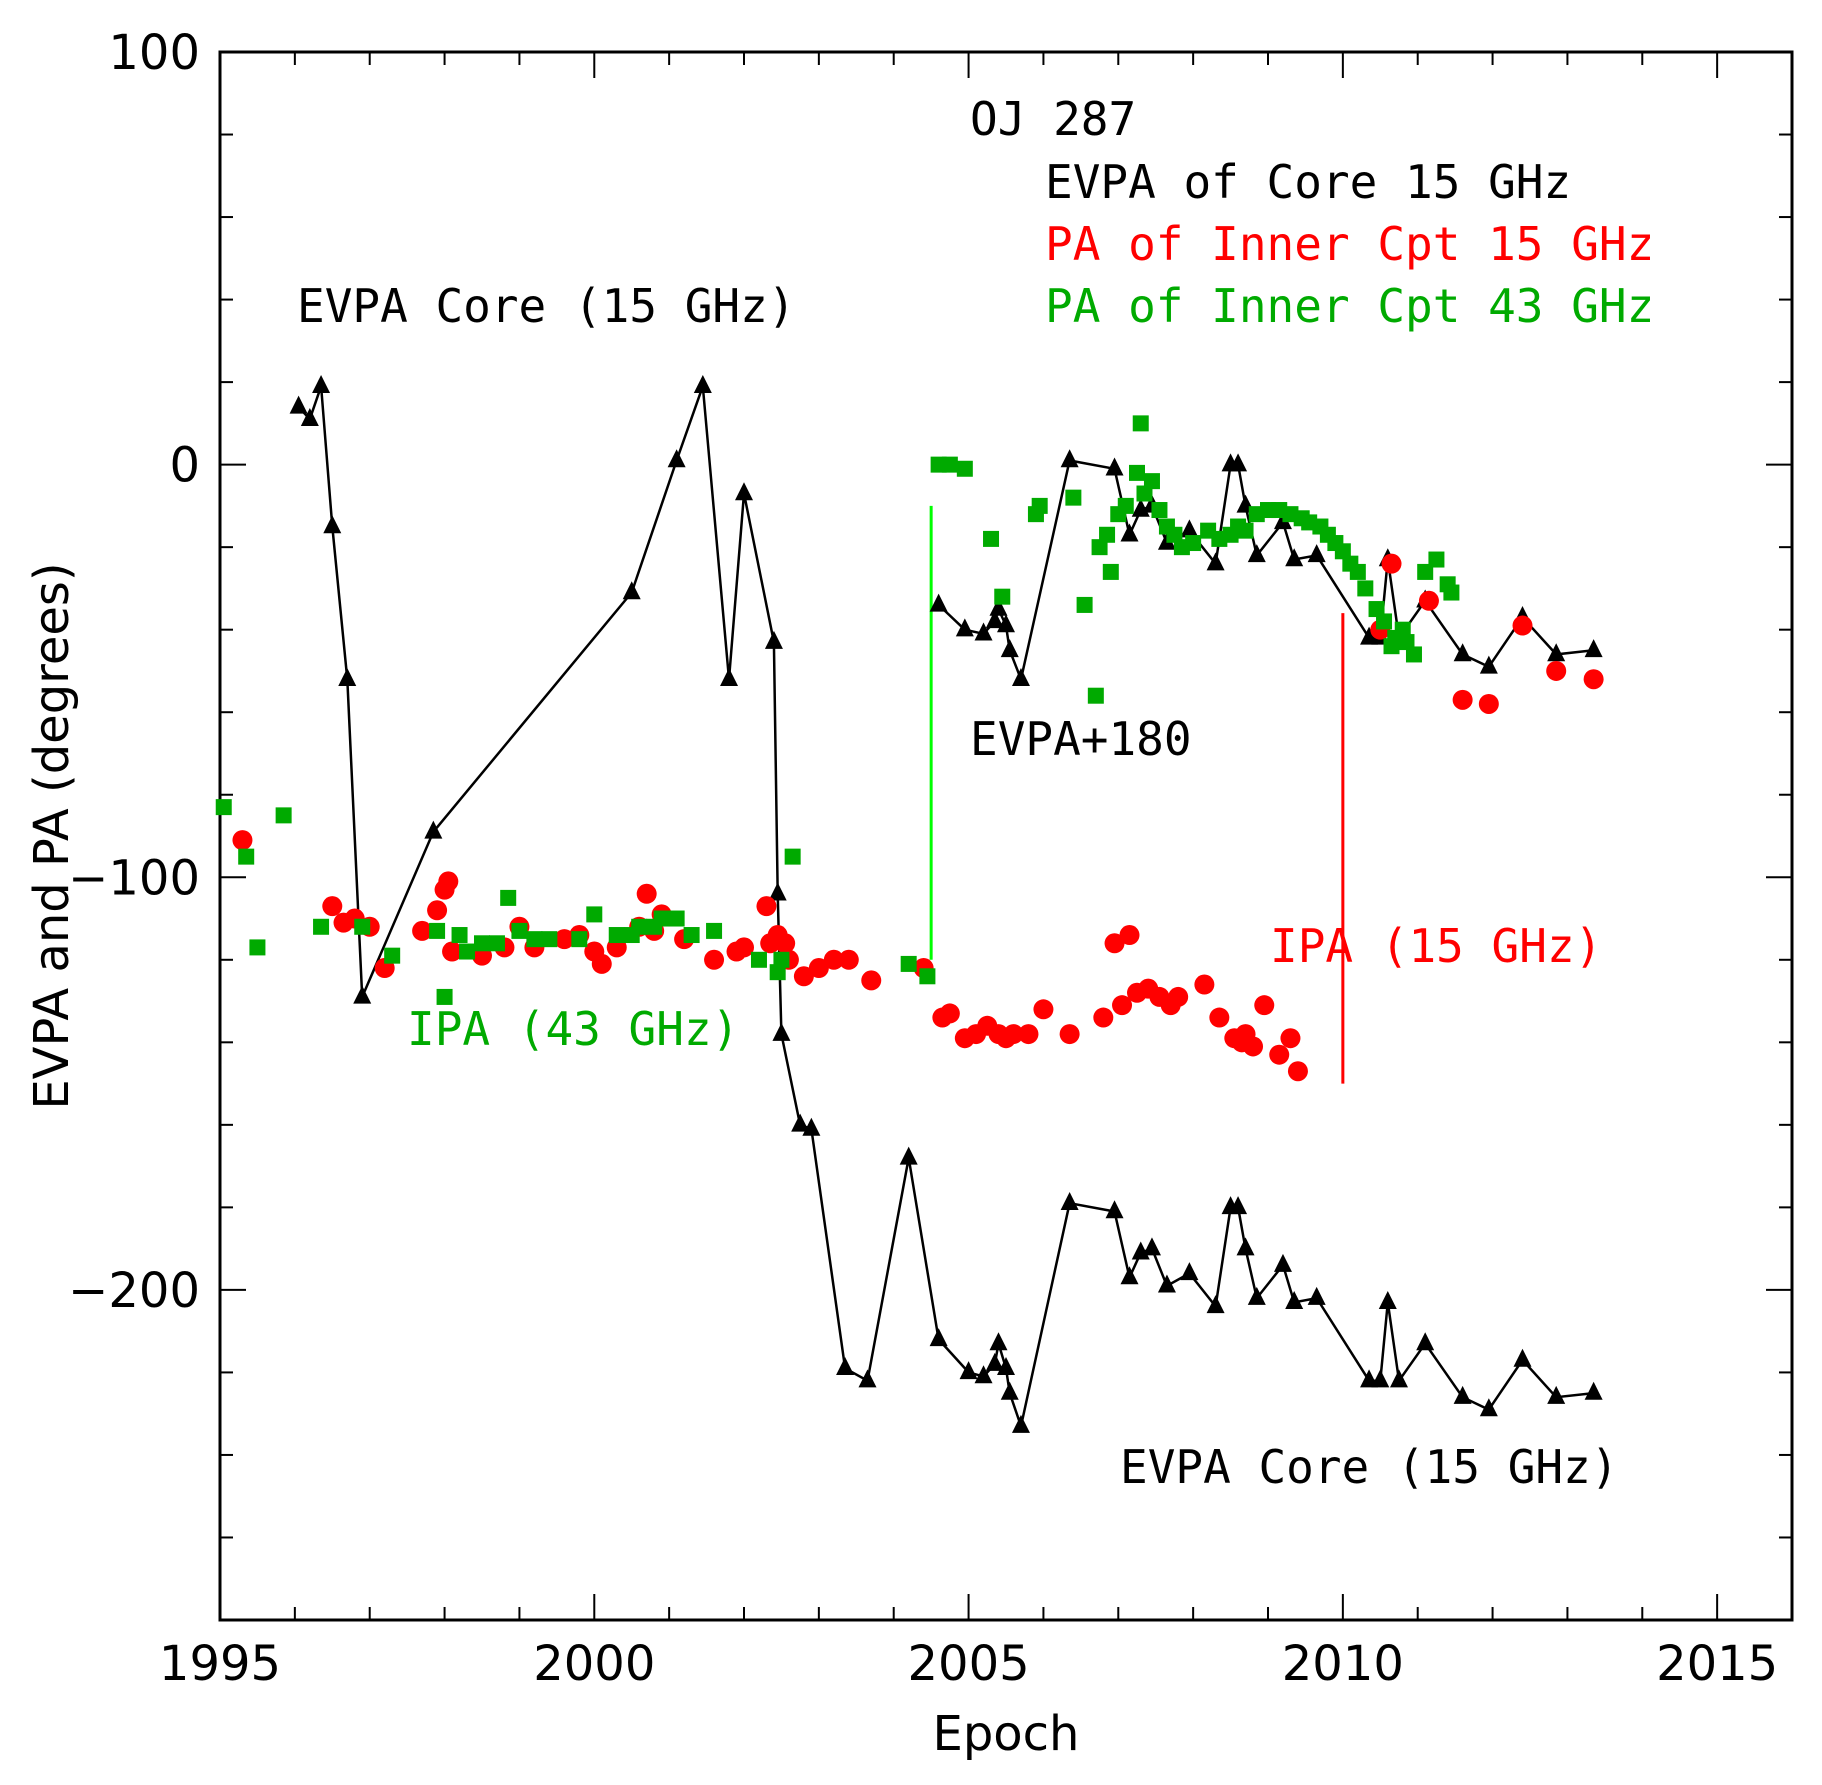  I want to click on annotation-evpa-plus-180: EVPA+180, so click(1081, 739).